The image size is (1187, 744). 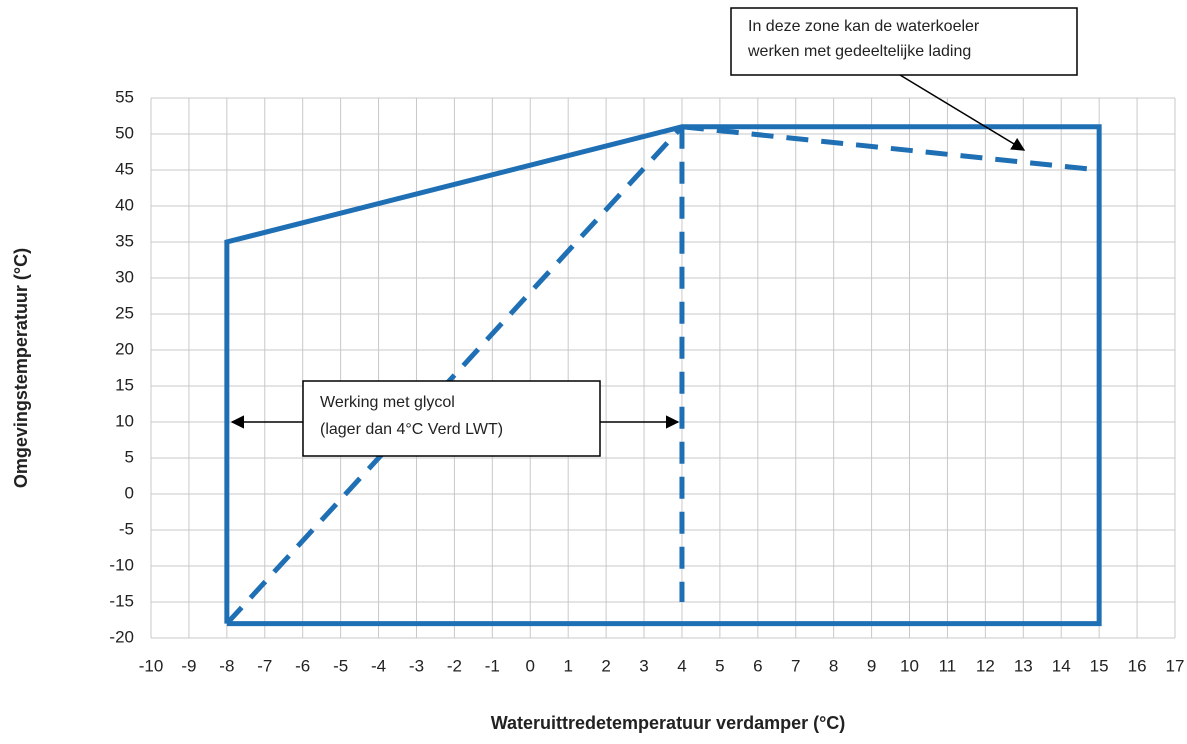 I want to click on x-tick-label: 6, so click(x=757, y=665).